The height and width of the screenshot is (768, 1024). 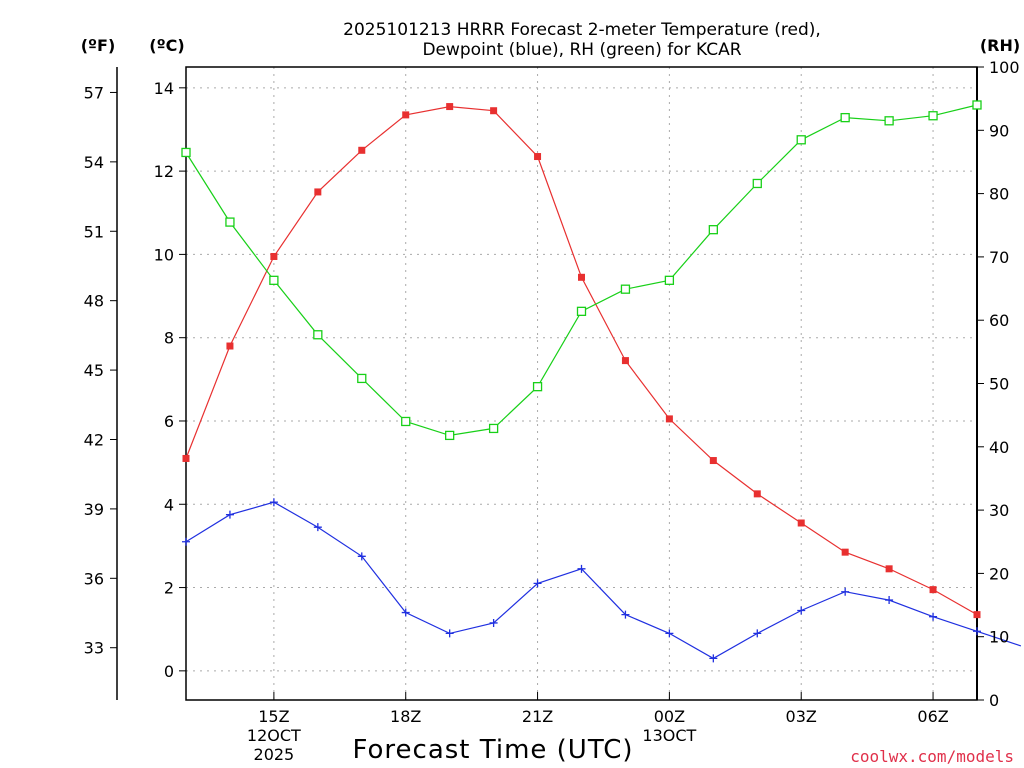 I want to click on celsius-tick-label: 14, so click(x=164, y=88).